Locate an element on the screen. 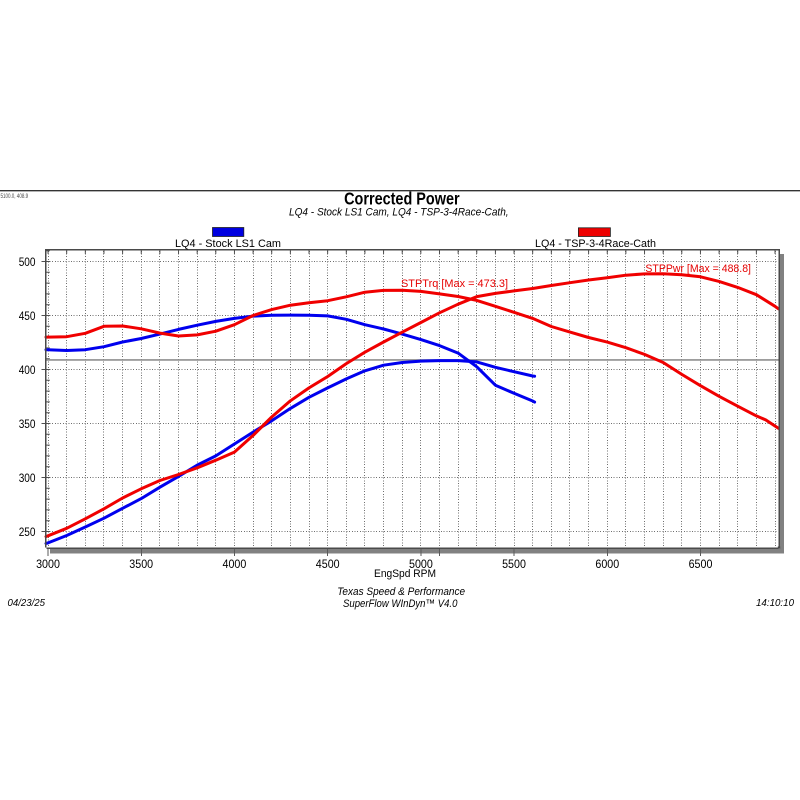 The width and height of the screenshot is (800, 800). svg-text: EngSpd RPM is located at coordinates (405, 574).